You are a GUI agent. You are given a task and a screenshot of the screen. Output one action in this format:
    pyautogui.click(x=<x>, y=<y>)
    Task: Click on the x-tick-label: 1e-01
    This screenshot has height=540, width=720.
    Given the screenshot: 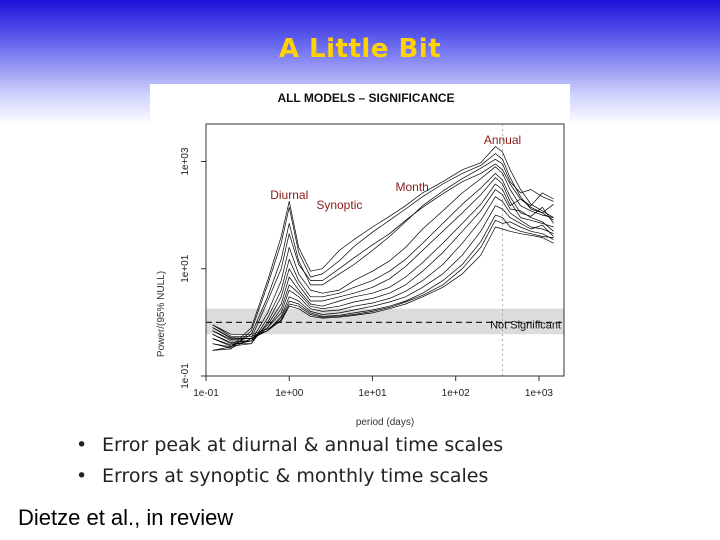 What is the action you would take?
    pyautogui.click(x=206, y=393)
    